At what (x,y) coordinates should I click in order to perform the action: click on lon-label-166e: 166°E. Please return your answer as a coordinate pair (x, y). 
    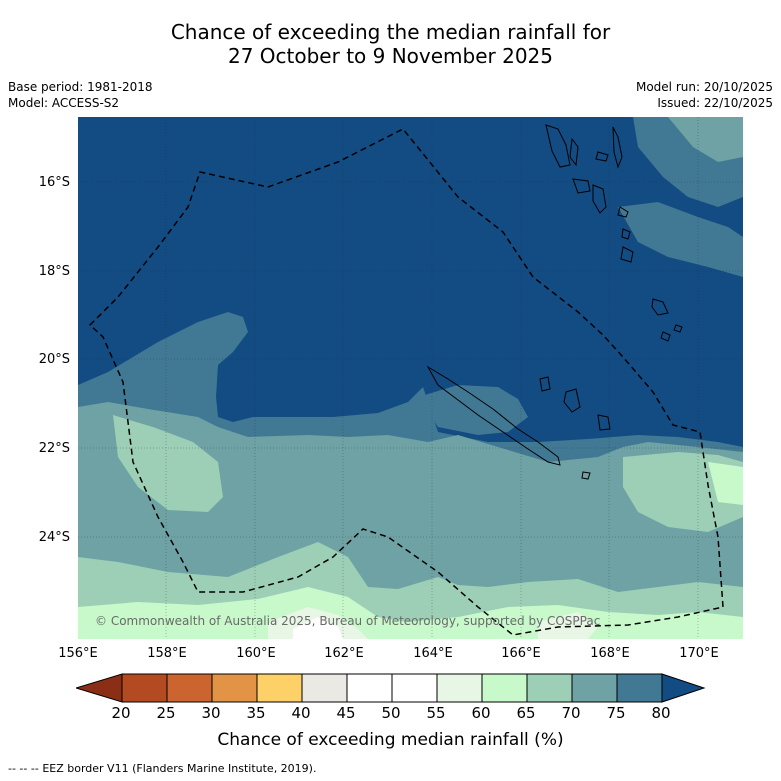
    Looking at the image, I should click on (521, 653).